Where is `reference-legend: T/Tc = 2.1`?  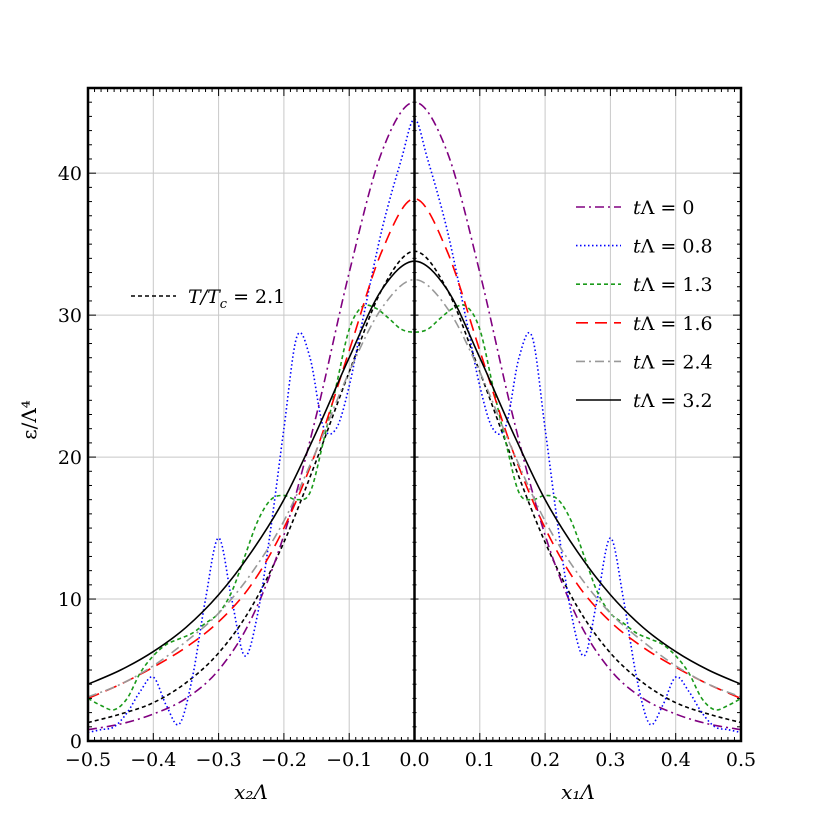
reference-legend: T/Tc = 2.1 is located at coordinates (208, 299).